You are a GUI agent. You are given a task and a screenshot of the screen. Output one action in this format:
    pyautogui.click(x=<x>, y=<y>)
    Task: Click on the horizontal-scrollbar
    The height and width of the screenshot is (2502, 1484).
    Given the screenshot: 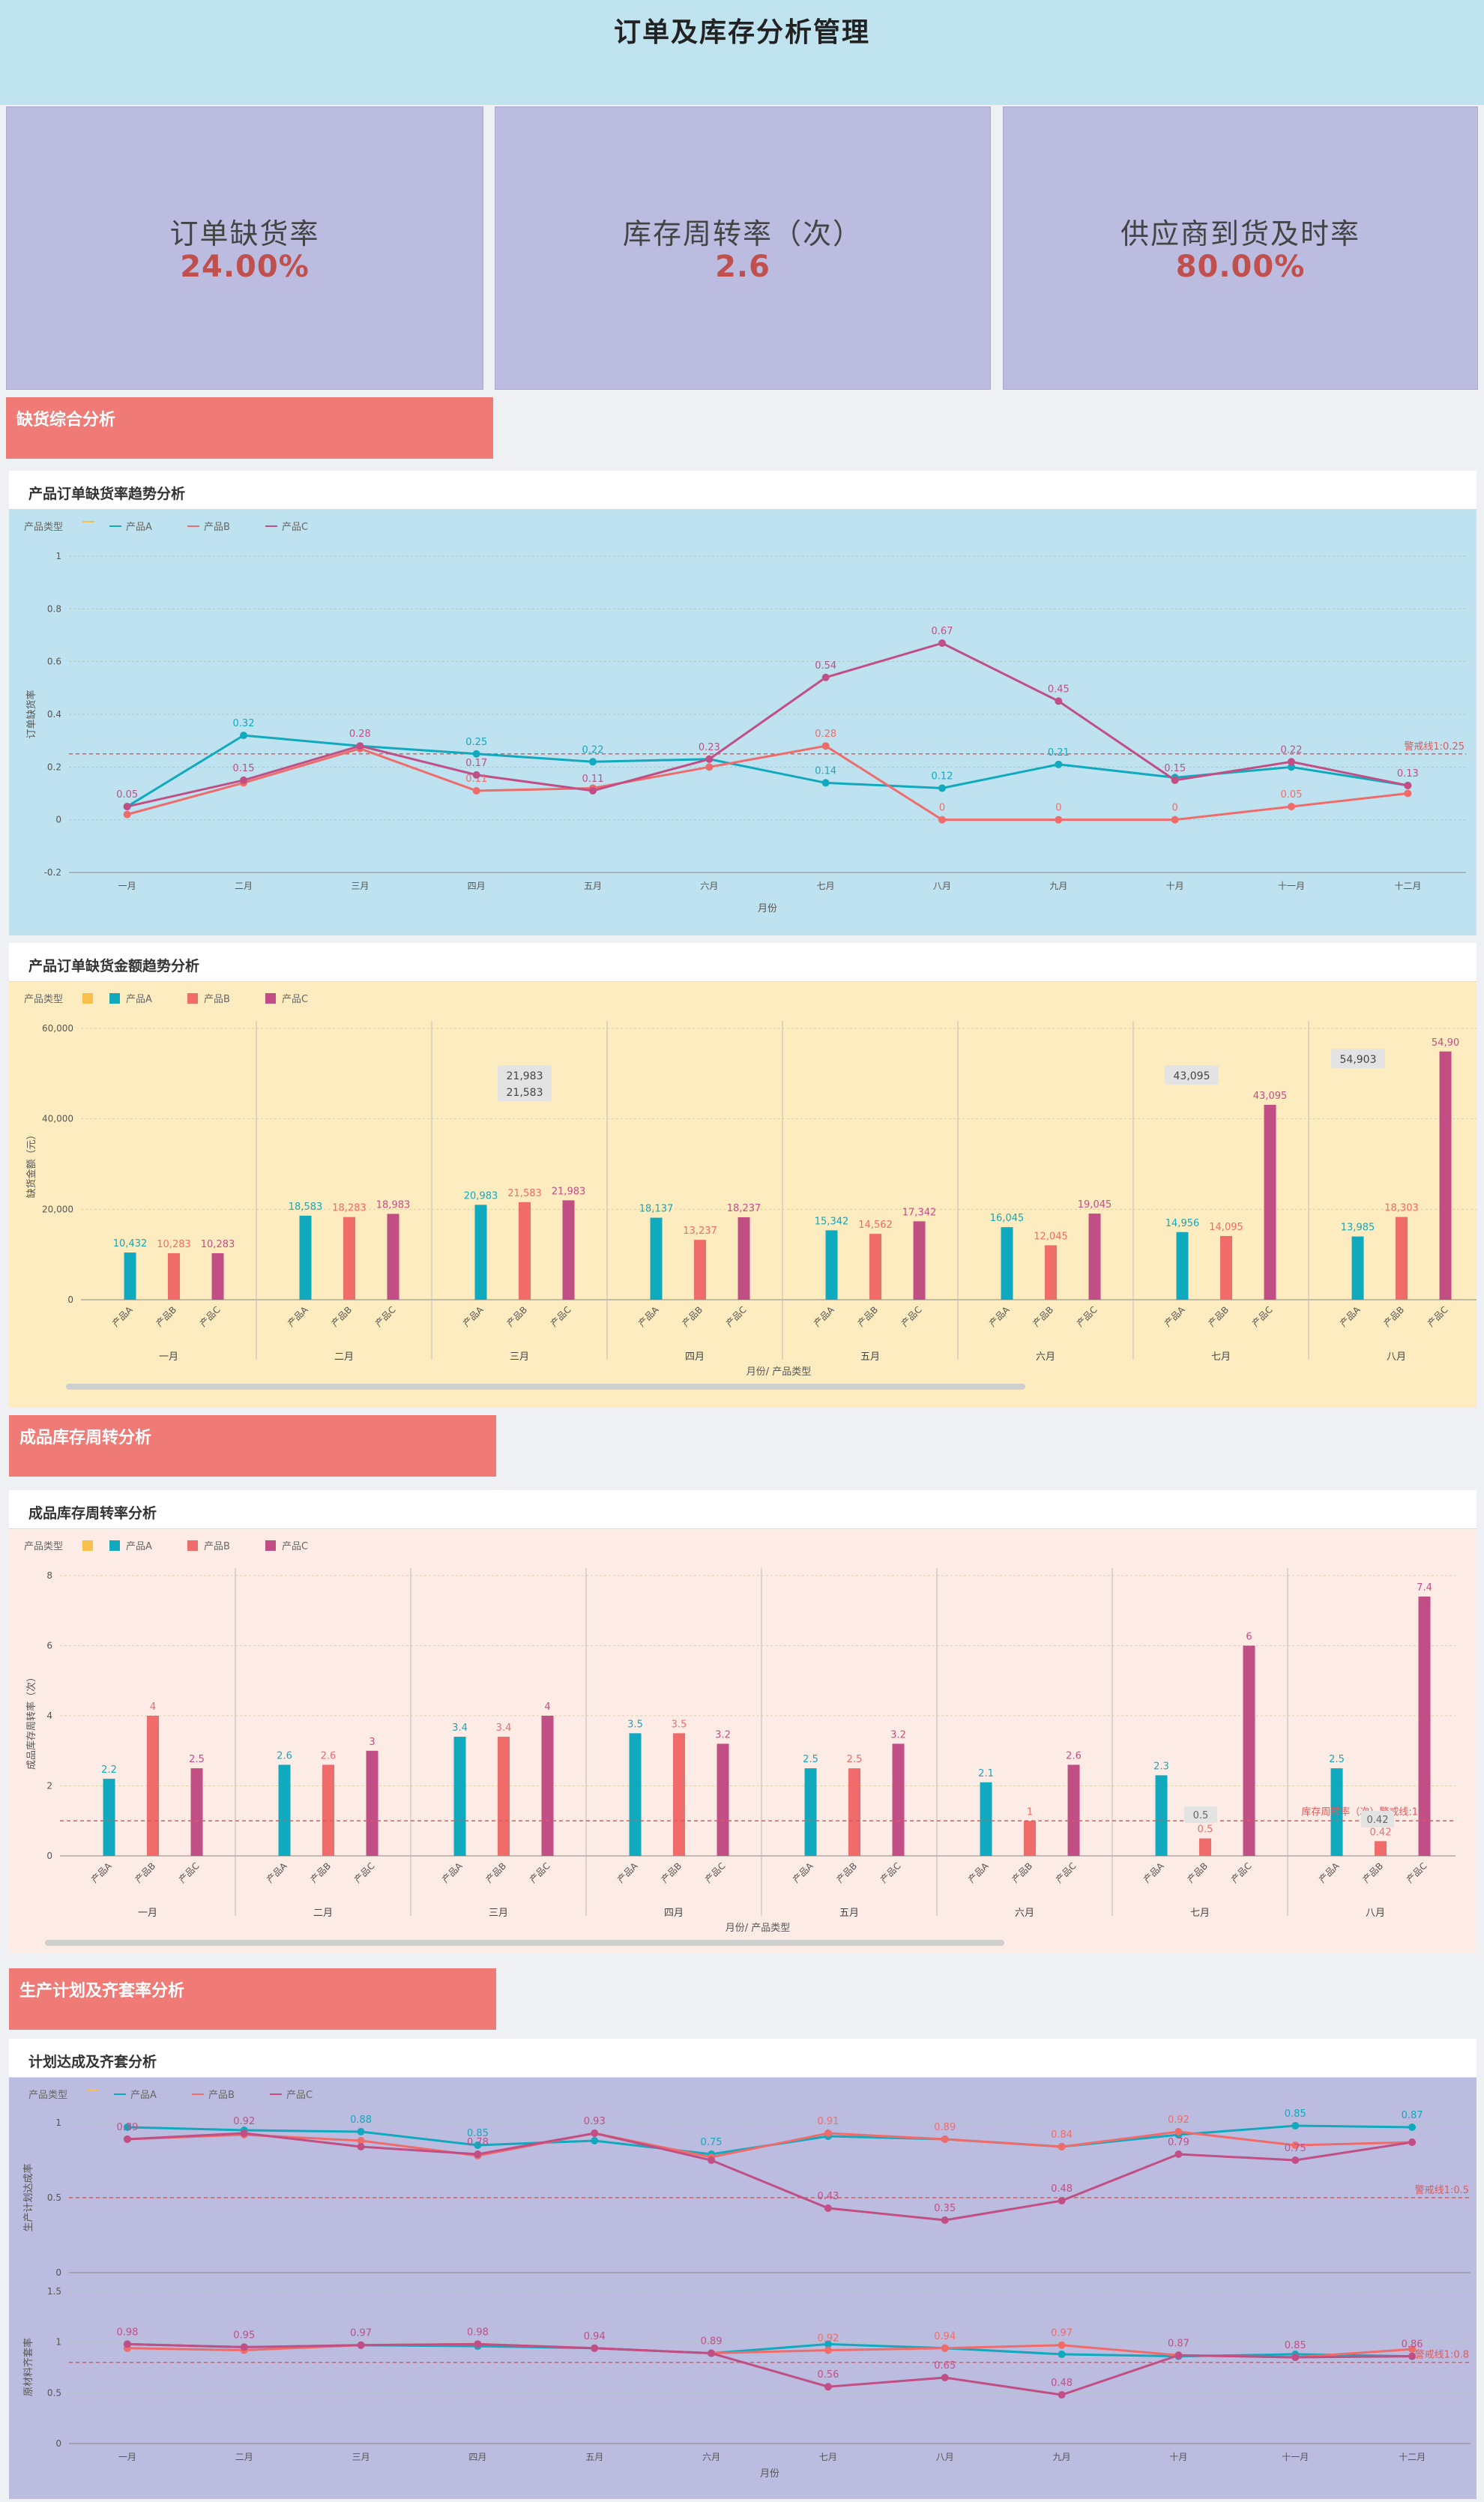 What is the action you would take?
    pyautogui.click(x=525, y=1943)
    